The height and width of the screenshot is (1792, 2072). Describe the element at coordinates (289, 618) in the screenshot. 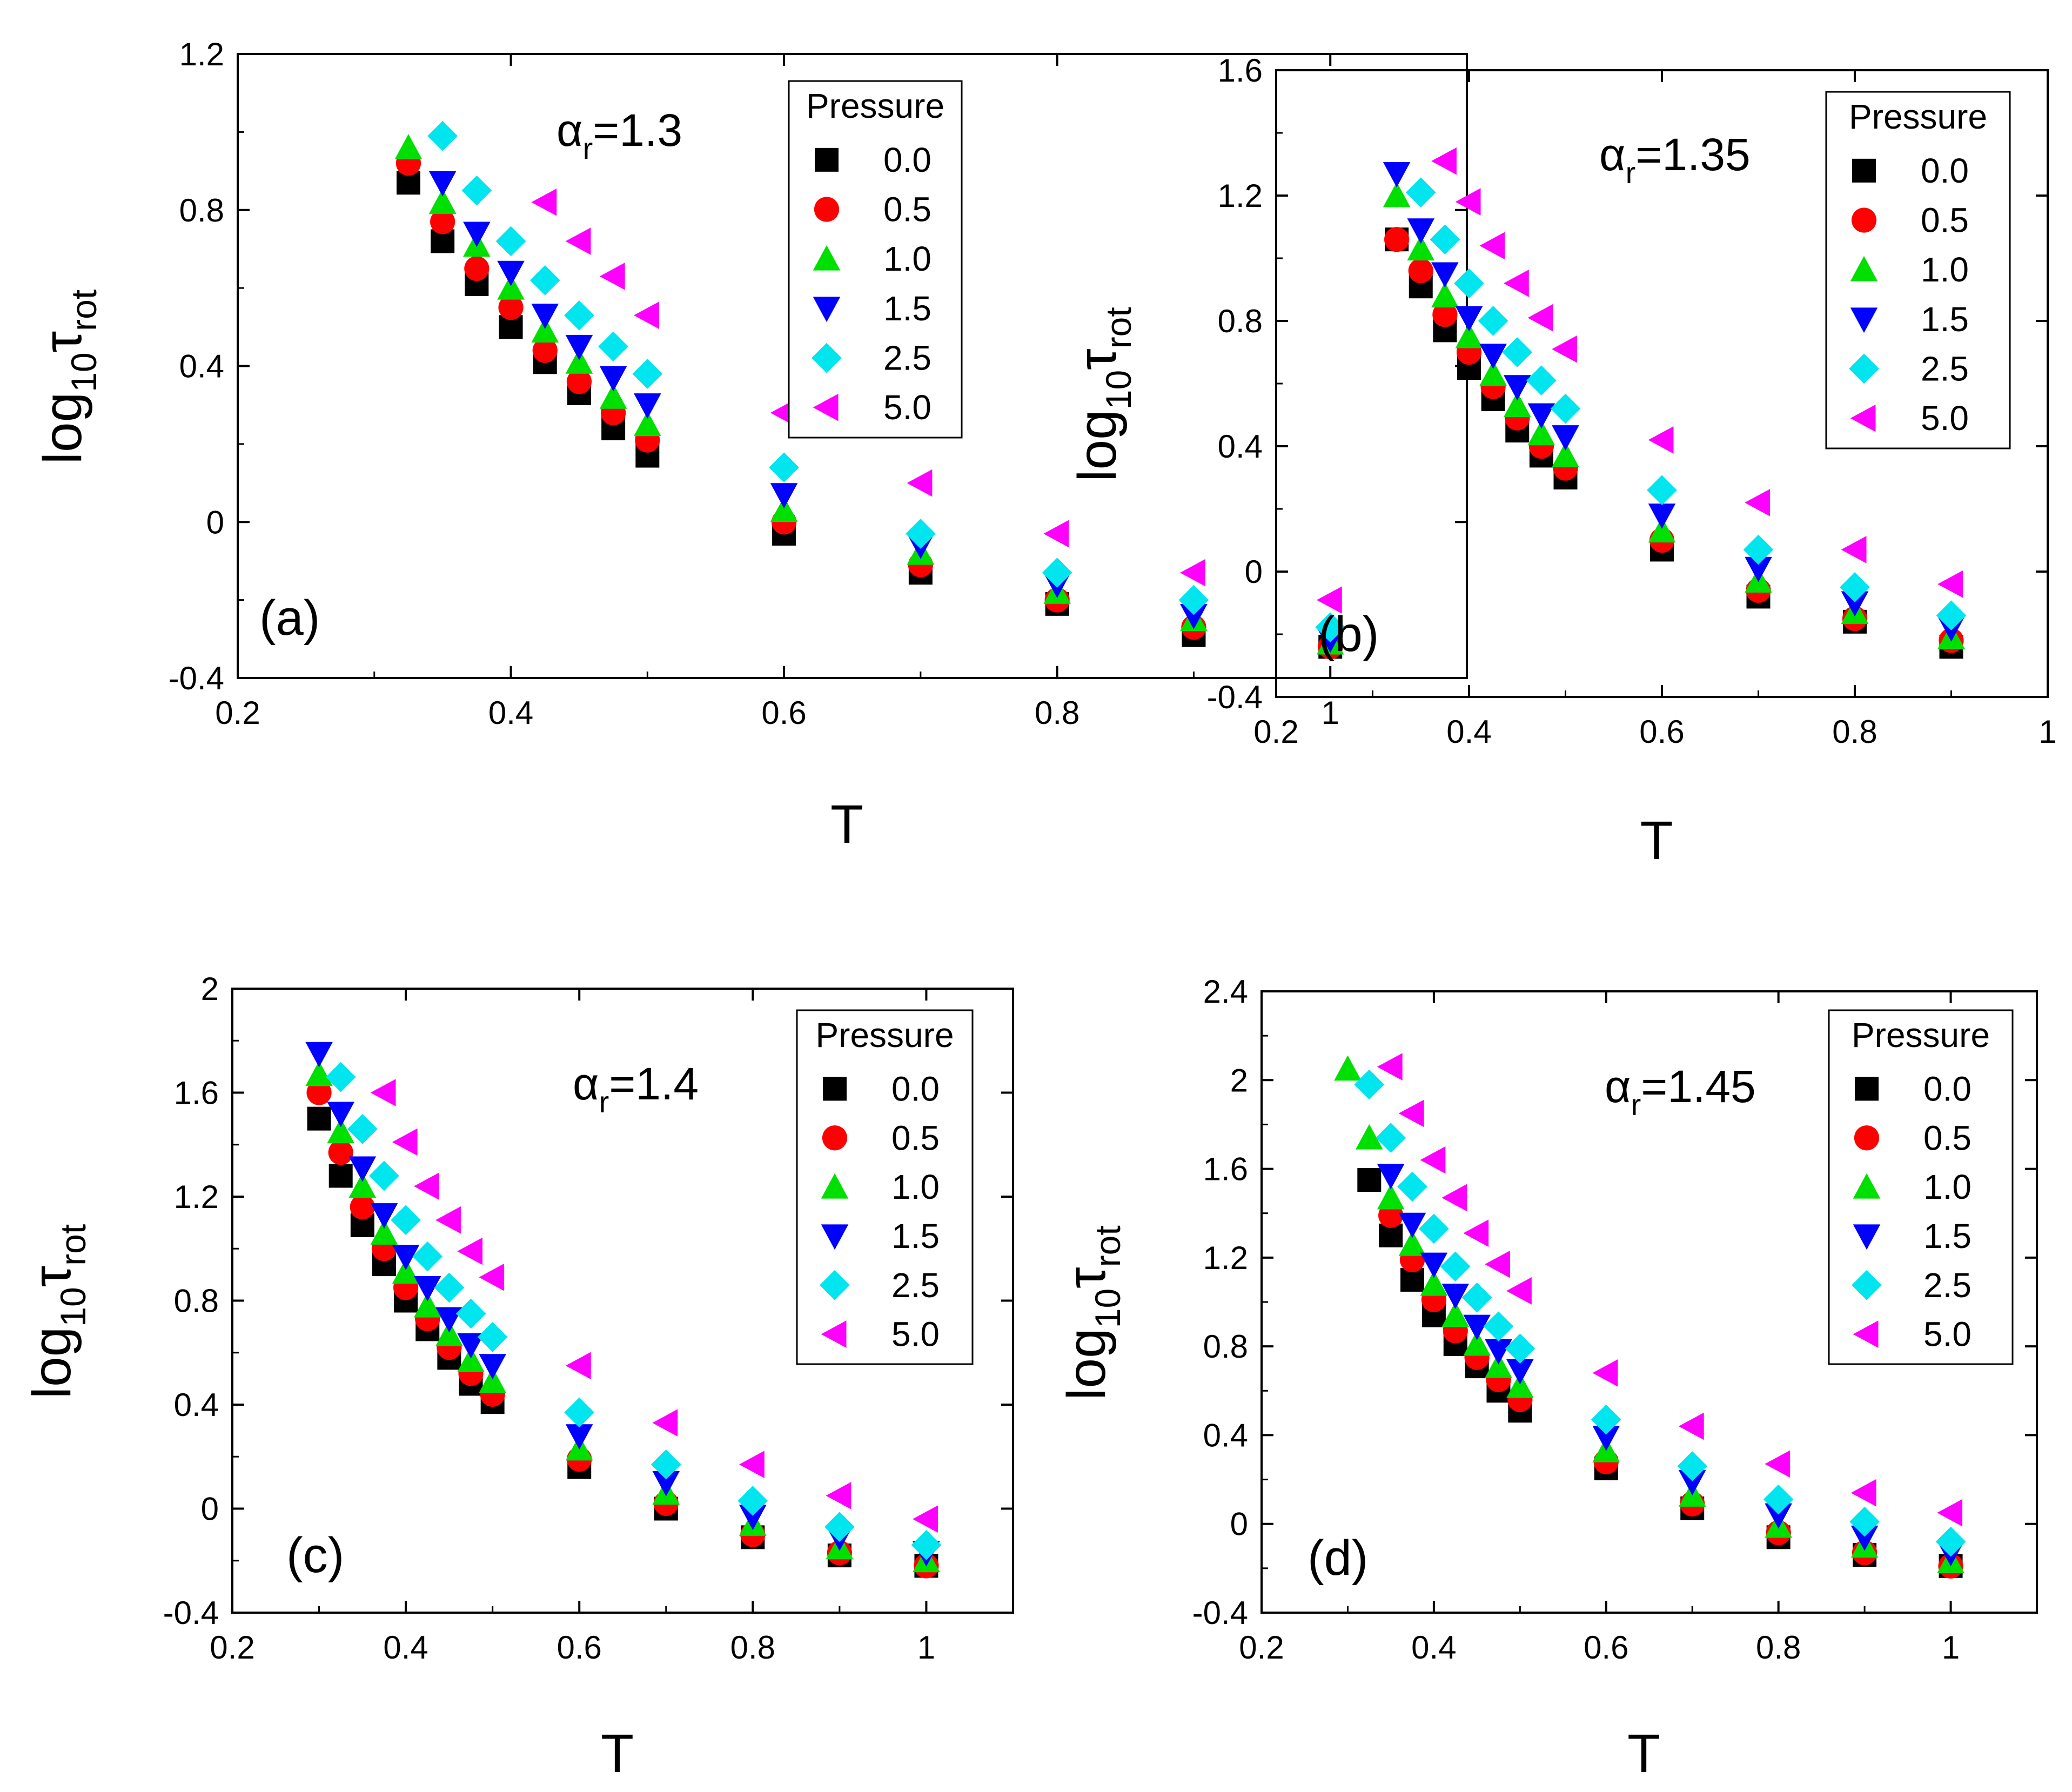

I see `panel-tag: (a)` at that location.